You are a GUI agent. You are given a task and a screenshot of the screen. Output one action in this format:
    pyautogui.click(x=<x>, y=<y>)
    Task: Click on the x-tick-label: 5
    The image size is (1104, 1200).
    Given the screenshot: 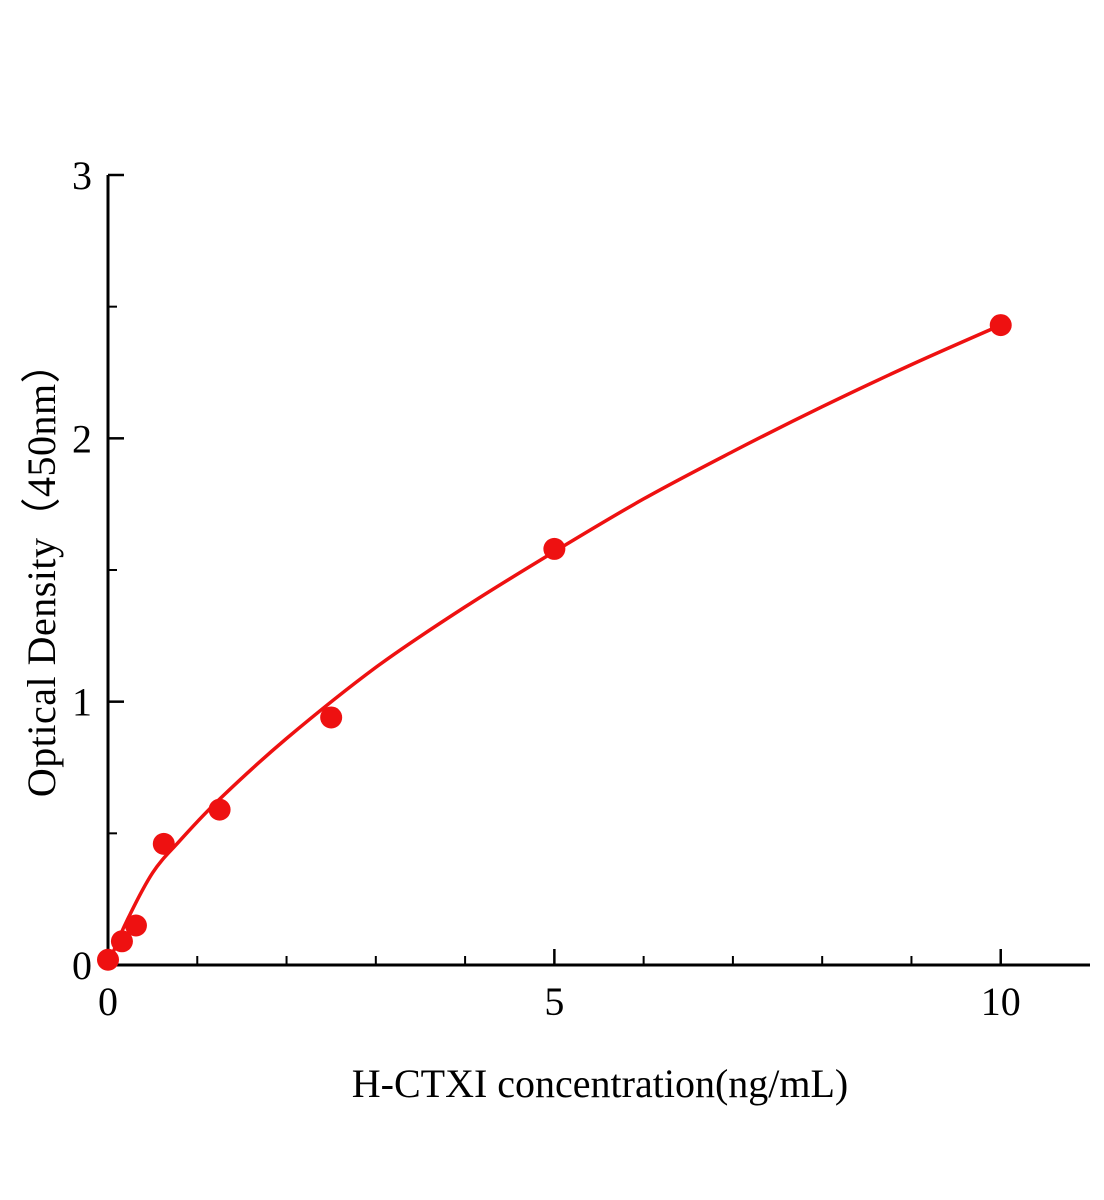 What is the action you would take?
    pyautogui.click(x=554, y=1001)
    